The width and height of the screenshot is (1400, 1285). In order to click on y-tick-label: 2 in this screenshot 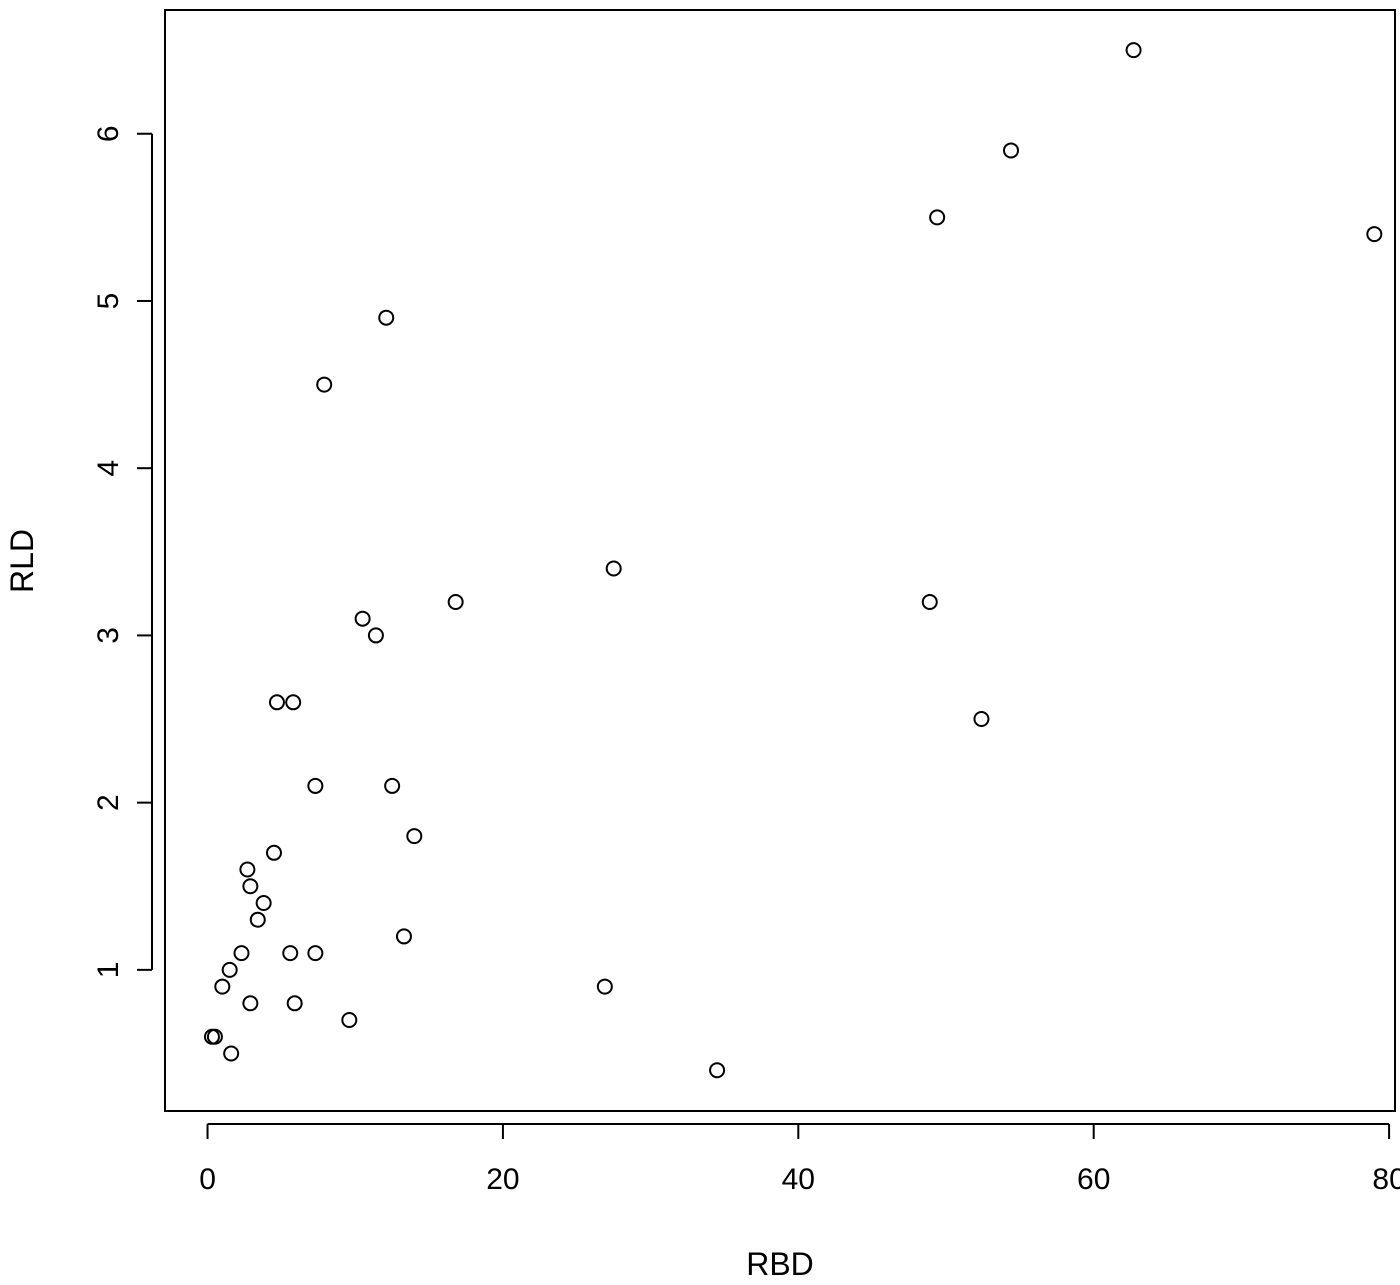, I will do `click(108, 802)`.